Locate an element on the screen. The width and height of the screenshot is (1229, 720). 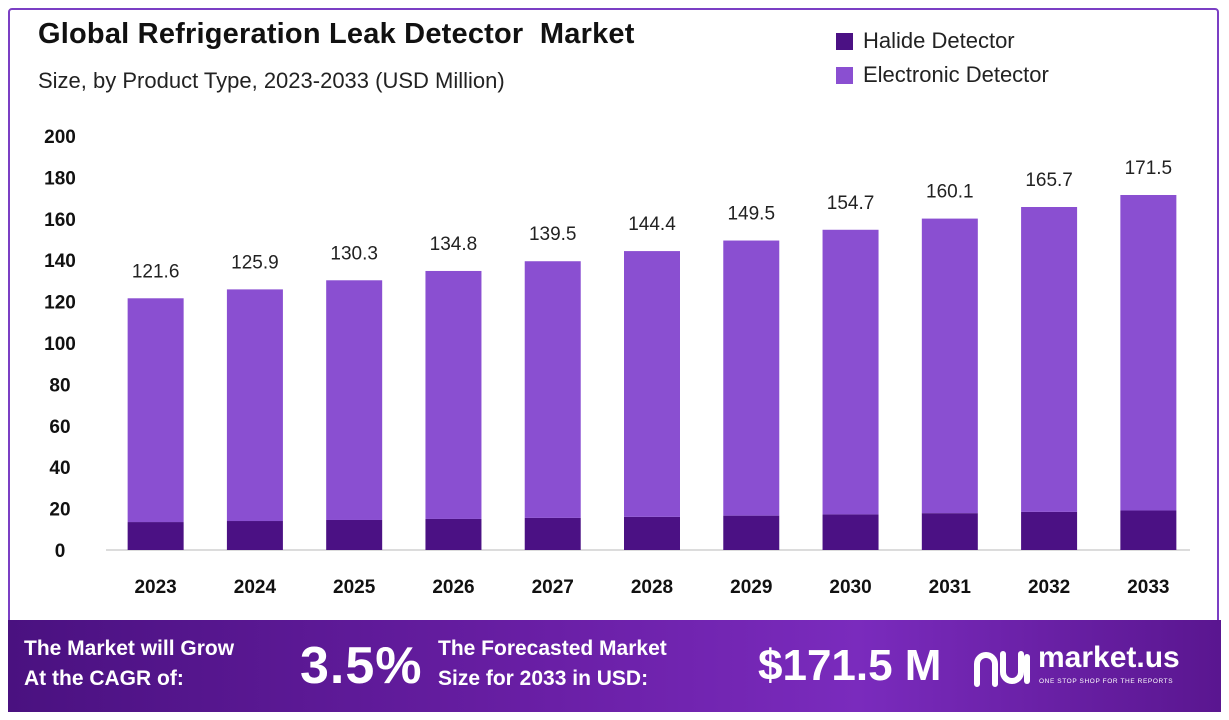
legend-item-electronic: Electronic Detector is located at coordinates (942, 75).